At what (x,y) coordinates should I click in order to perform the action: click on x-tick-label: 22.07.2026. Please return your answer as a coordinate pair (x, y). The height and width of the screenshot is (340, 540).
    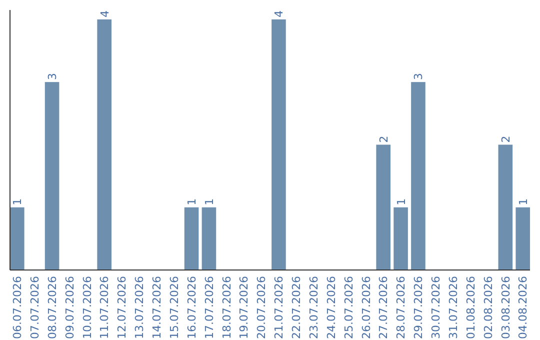
    Looking at the image, I should click on (297, 307).